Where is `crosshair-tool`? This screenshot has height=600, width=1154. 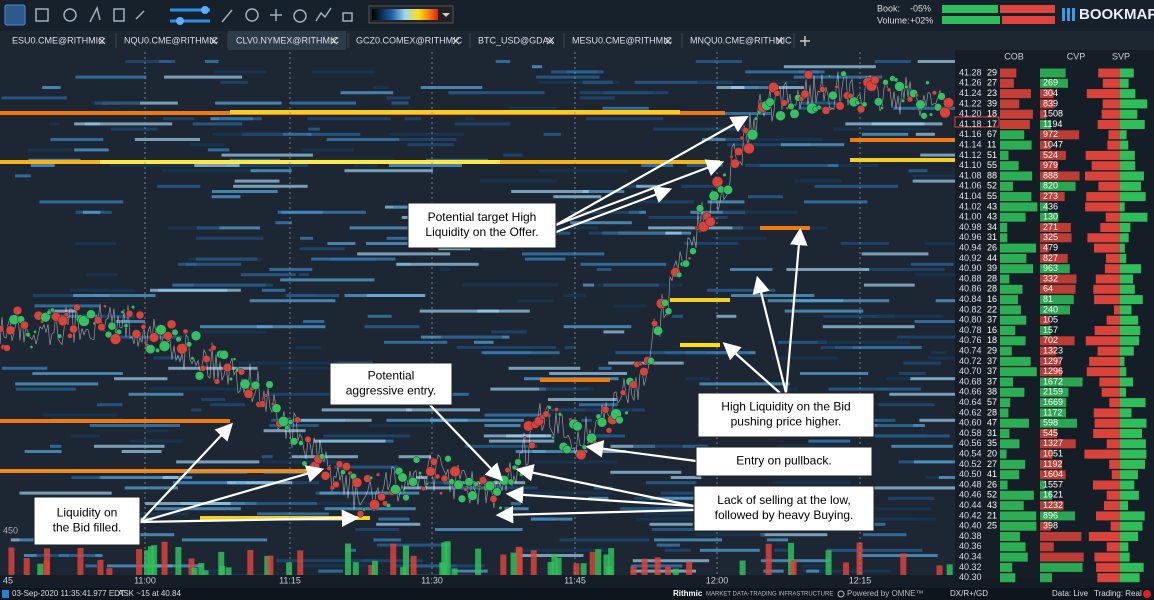
crosshair-tool is located at coordinates (276, 15).